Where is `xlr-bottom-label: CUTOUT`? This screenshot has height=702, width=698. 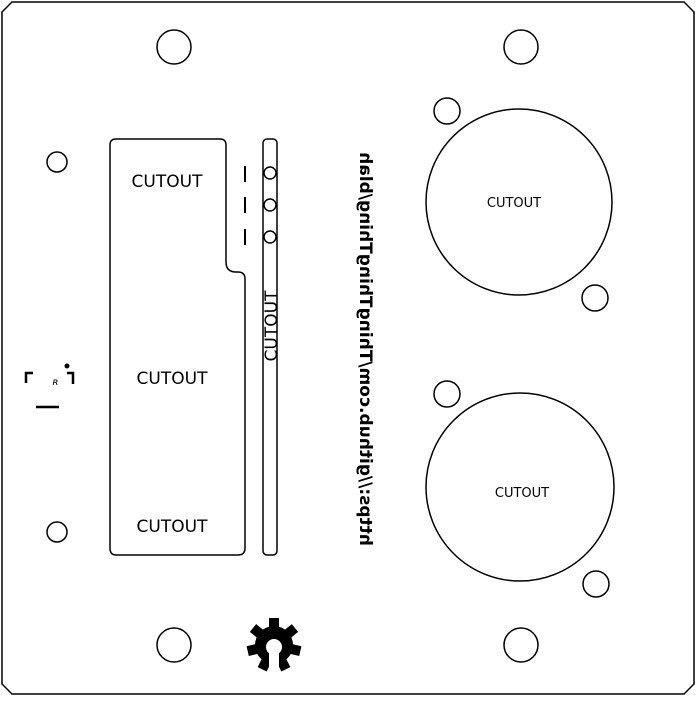 xlr-bottom-label: CUTOUT is located at coordinates (522, 493).